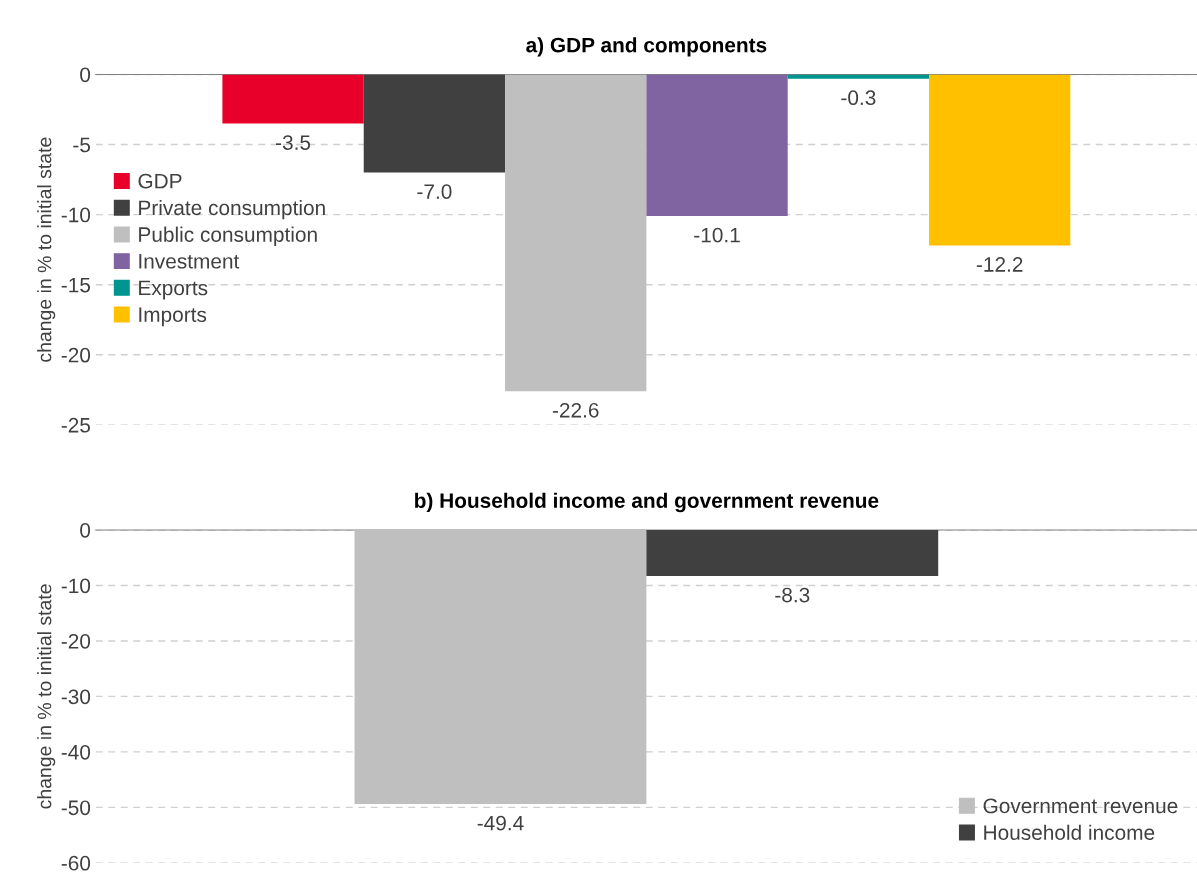  What do you see at coordinates (646, 47) in the screenshot?
I see `chart-title: a) GDP and components` at bounding box center [646, 47].